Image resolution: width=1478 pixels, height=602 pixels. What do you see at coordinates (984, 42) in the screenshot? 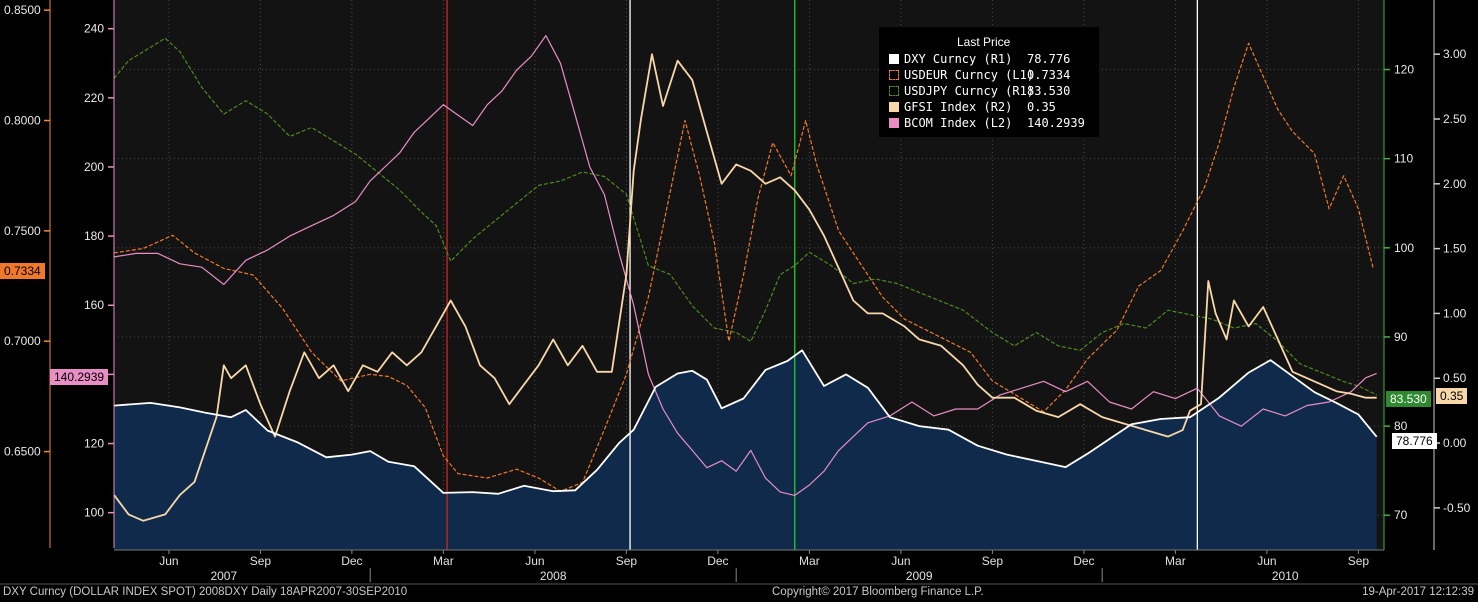
I see `legend-title: Last Price` at bounding box center [984, 42].